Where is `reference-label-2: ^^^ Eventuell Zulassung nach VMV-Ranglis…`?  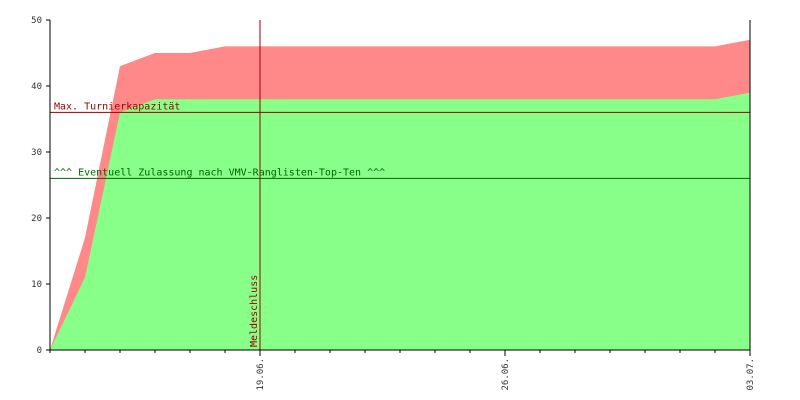
reference-label-2: ^^^ Eventuell Zulassung nach VMV-Ranglis… is located at coordinates (219, 172).